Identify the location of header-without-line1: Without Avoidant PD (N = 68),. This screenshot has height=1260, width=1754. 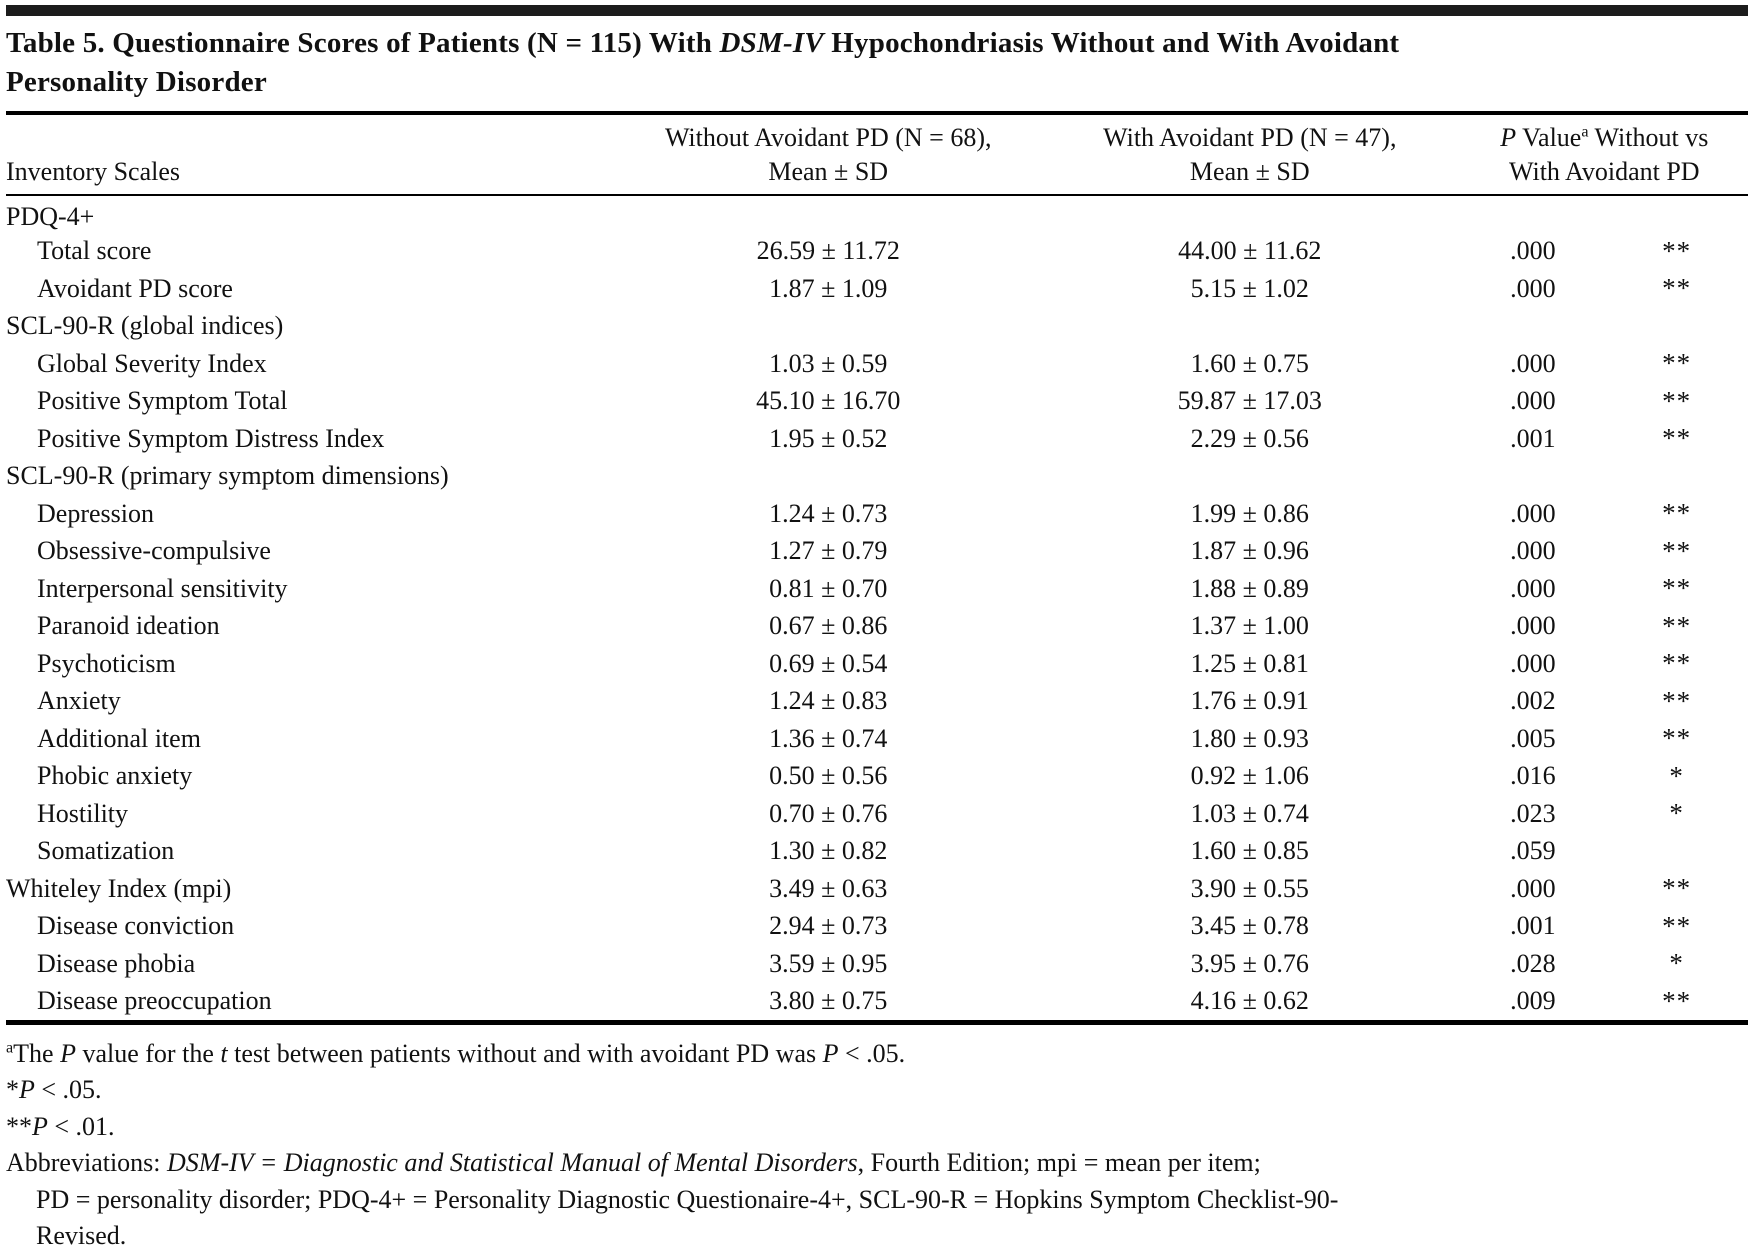
(828, 137).